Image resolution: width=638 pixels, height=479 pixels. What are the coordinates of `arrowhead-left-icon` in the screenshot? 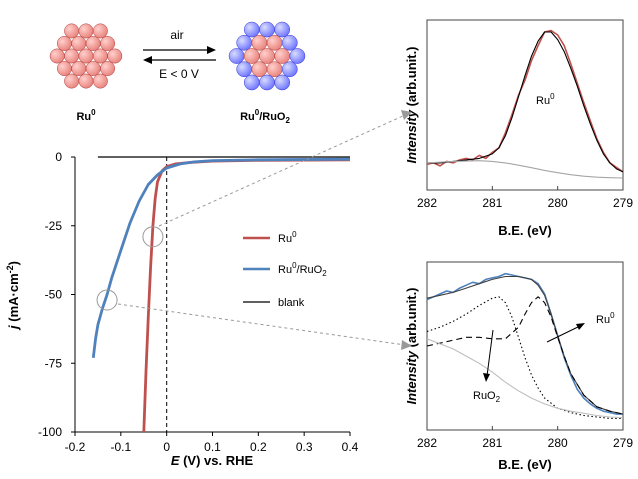 It's located at (147, 60).